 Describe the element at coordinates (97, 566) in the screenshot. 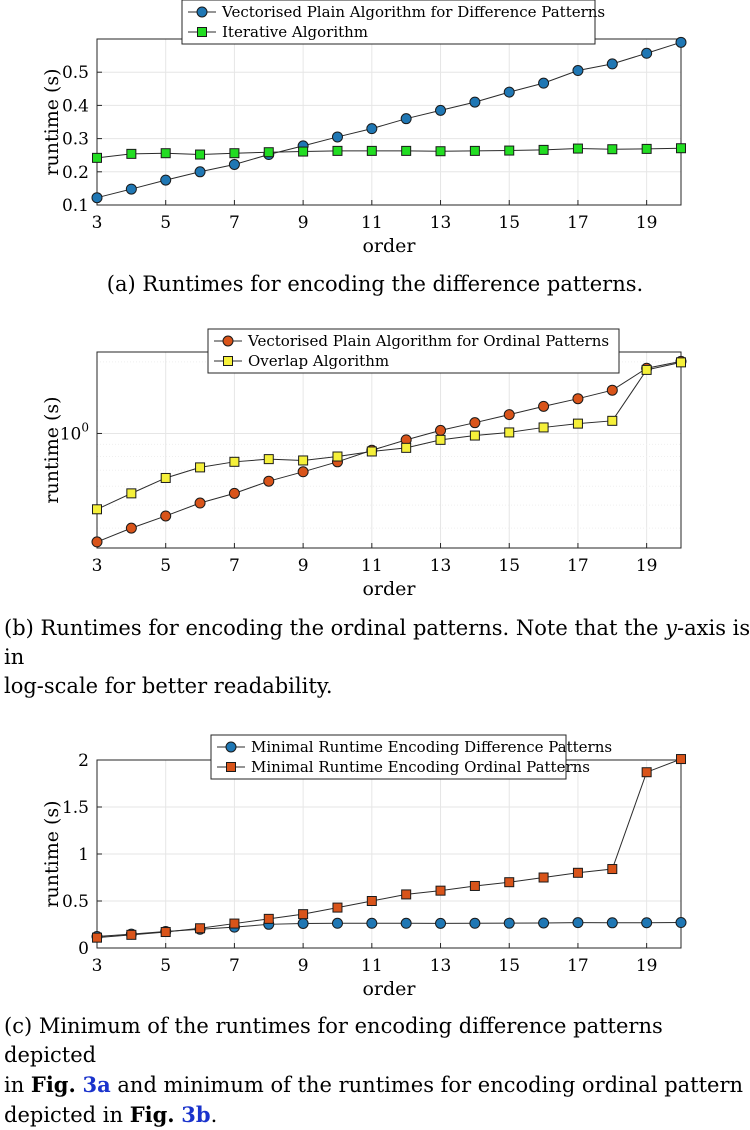

I see `x-tick-label: 3` at that location.